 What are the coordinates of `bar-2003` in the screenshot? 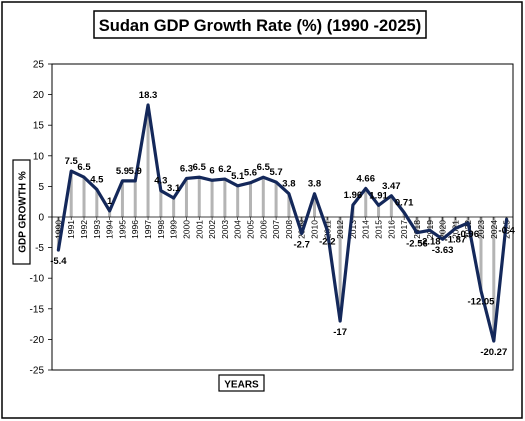 It's located at (225, 198).